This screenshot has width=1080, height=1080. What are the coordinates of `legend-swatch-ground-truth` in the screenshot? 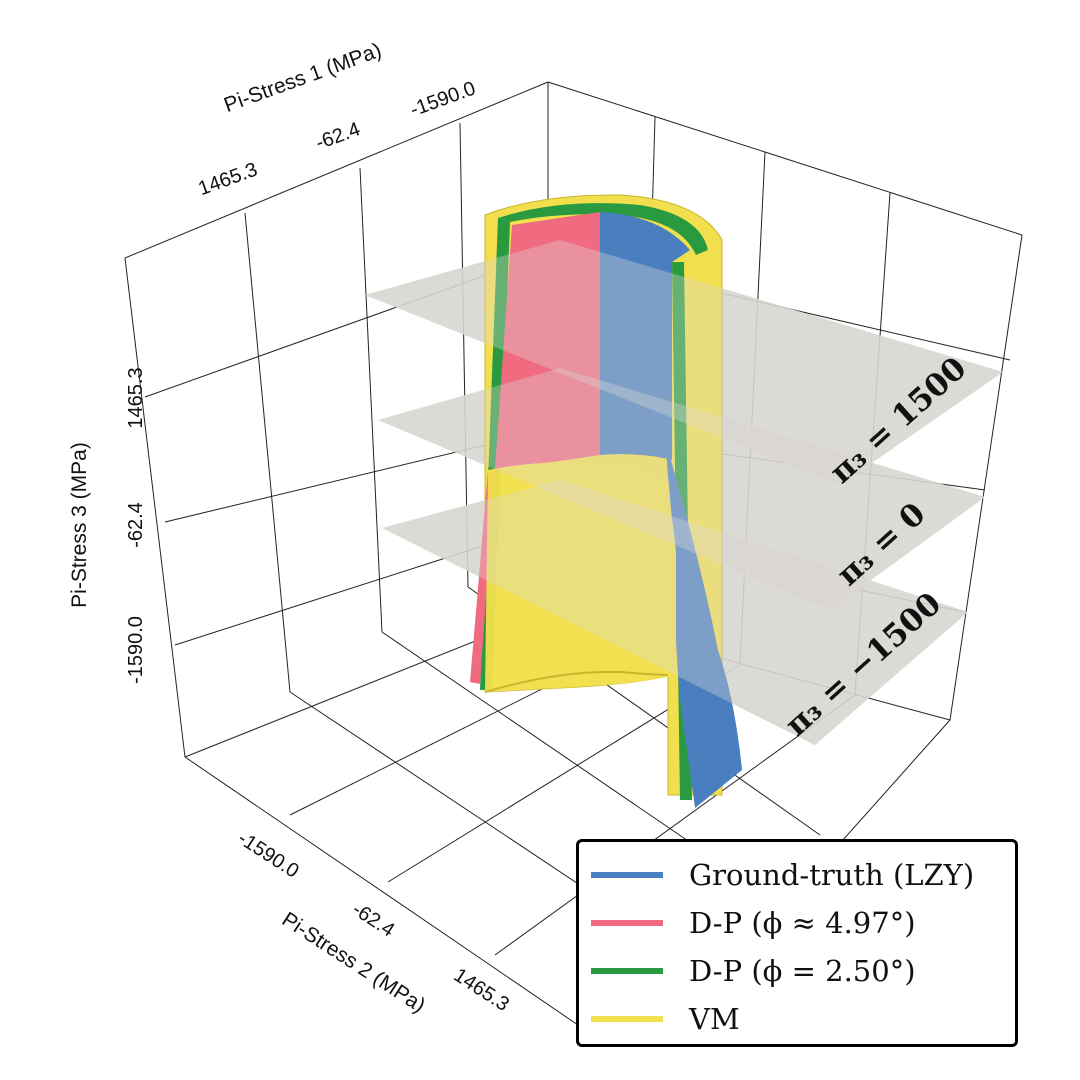 It's located at (627, 875).